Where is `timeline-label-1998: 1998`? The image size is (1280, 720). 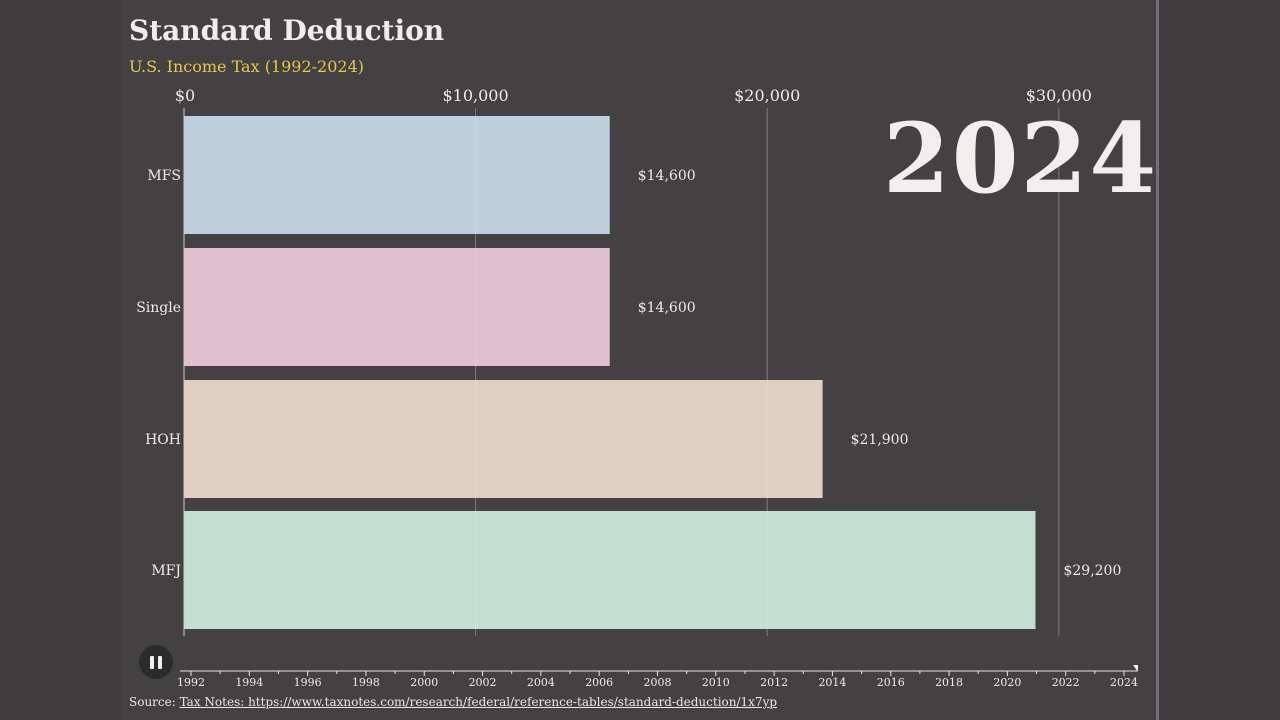
timeline-label-1998: 1998 is located at coordinates (366, 682).